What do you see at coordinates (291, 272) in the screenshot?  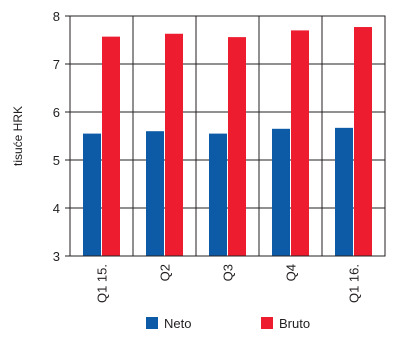 I see `x-tick-label: Q4` at bounding box center [291, 272].